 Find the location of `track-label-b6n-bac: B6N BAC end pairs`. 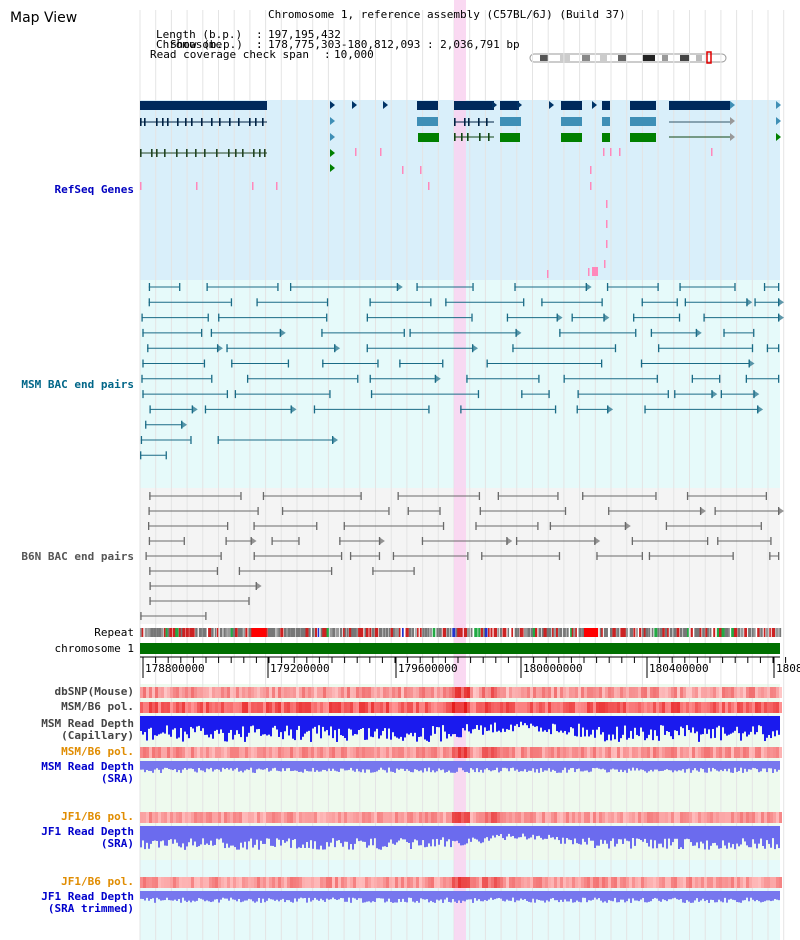

track-label-b6n-bac: B6N BAC end pairs is located at coordinates (77, 556).